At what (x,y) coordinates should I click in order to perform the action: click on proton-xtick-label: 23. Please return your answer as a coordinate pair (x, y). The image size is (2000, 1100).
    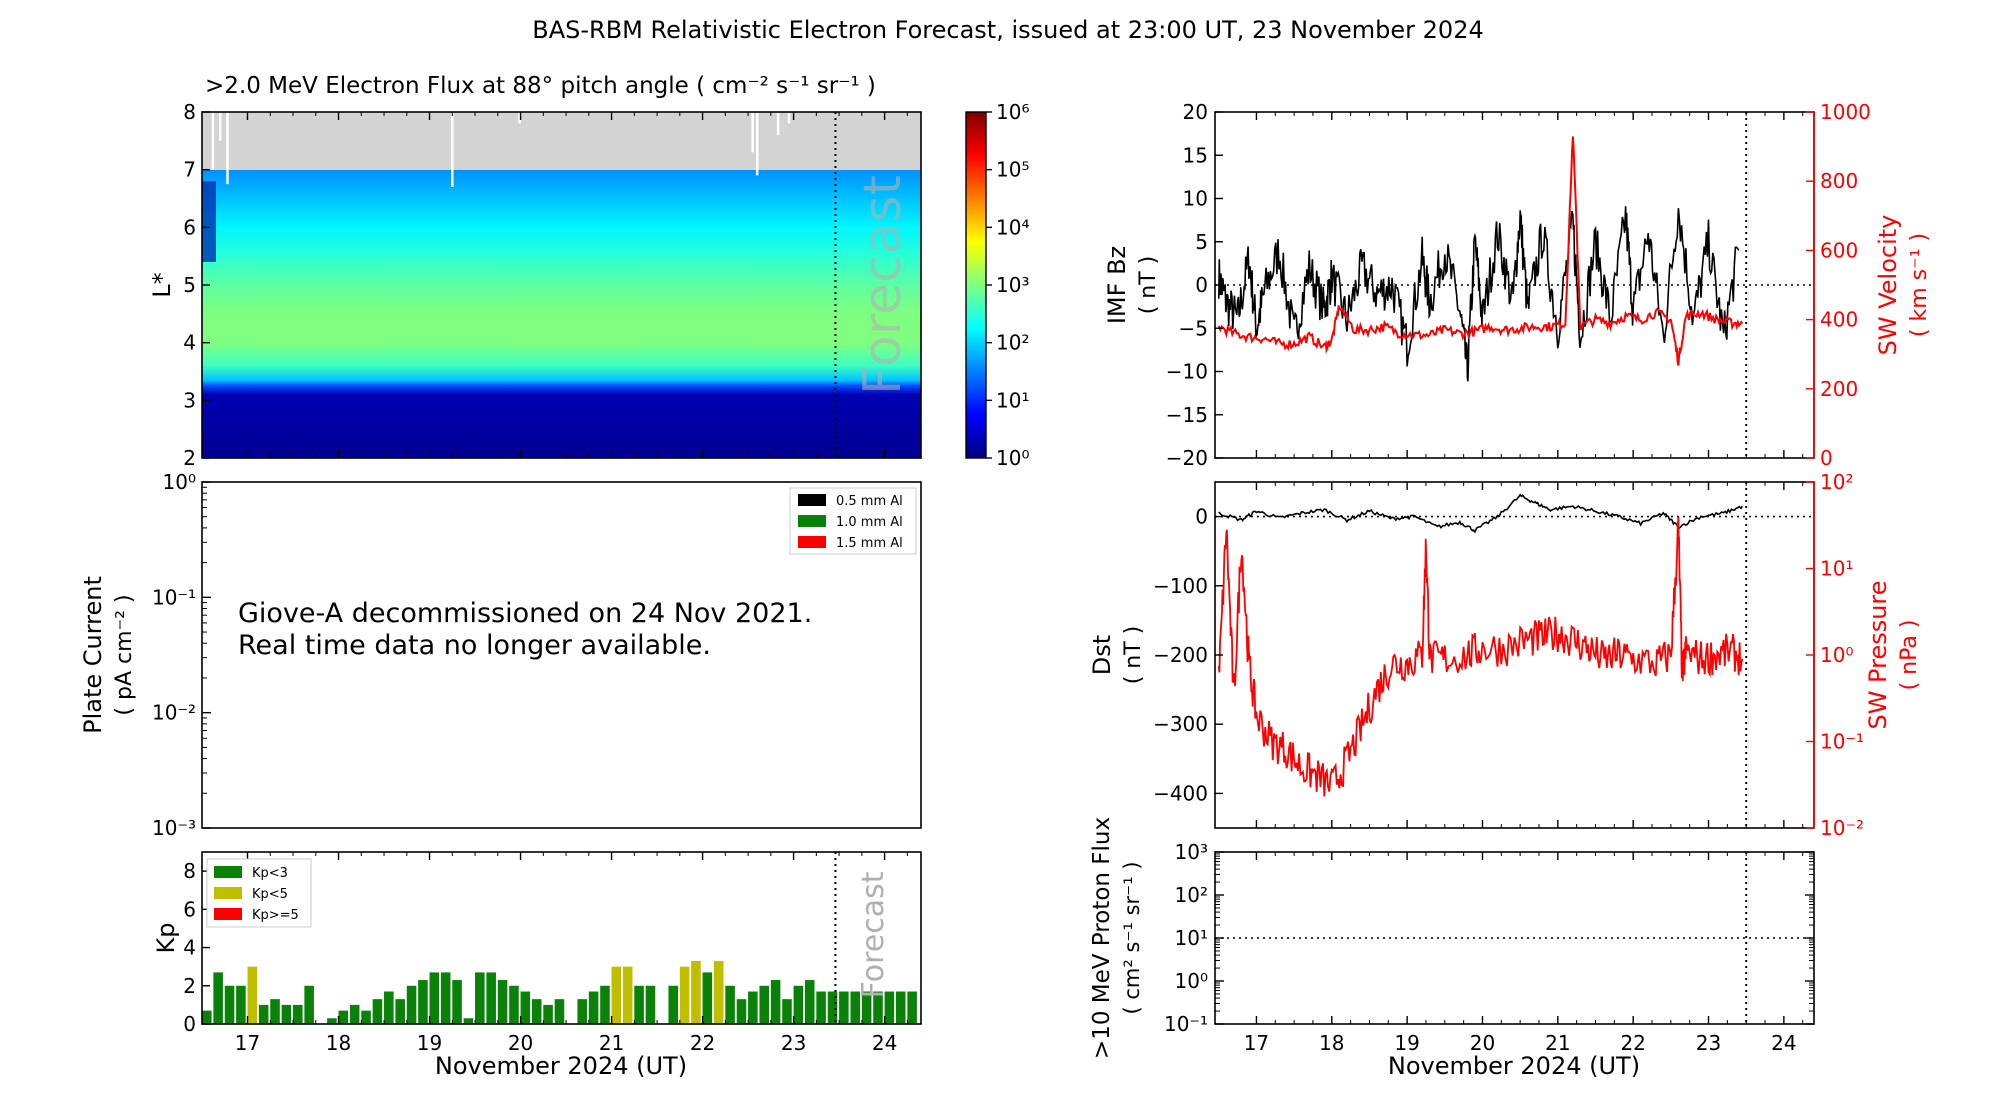
    Looking at the image, I should click on (1708, 1043).